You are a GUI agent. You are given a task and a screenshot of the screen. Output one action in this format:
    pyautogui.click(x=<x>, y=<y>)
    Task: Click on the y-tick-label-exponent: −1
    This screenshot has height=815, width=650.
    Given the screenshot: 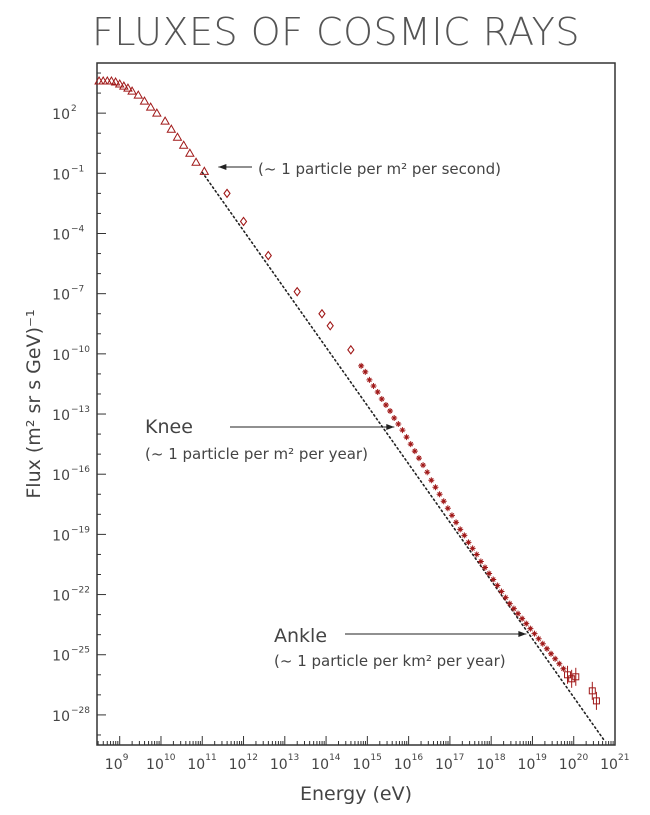 What is the action you would take?
    pyautogui.click(x=77, y=169)
    